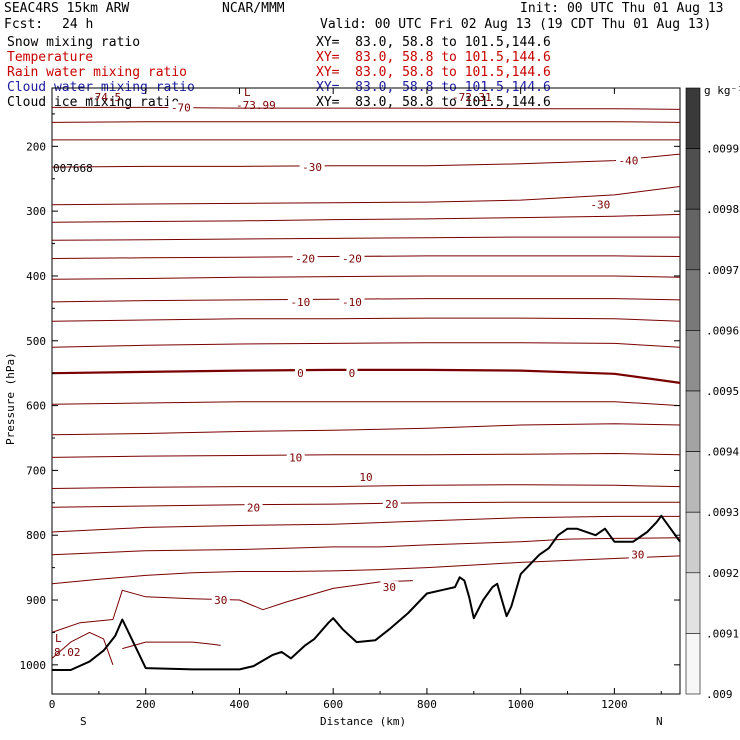 This screenshot has height=740, width=740. Describe the element at coordinates (36, 470) in the screenshot. I see `y-tick-label: 700` at that location.